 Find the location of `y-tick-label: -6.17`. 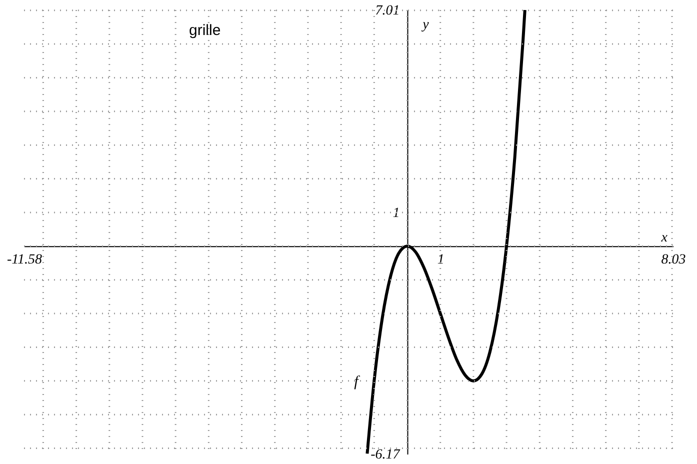

y-tick-label: -6.17 is located at coordinates (385, 455).